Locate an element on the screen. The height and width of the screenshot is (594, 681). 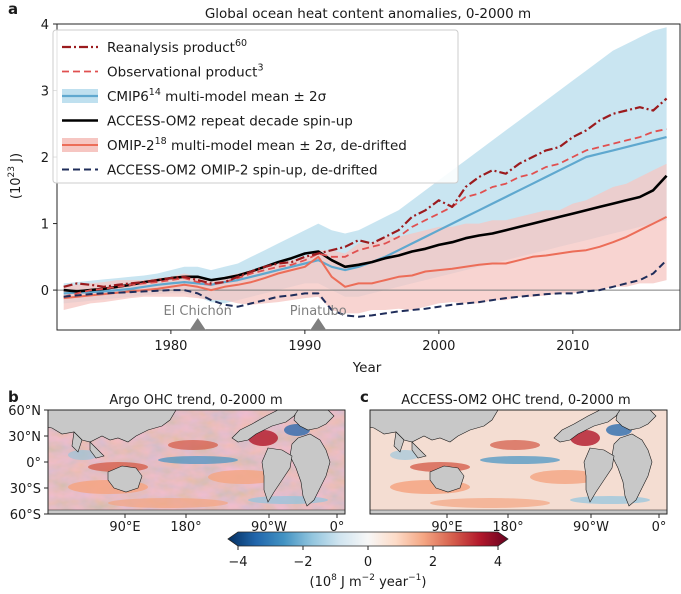
colorbar-tick-label: −4 is located at coordinates (237, 562).